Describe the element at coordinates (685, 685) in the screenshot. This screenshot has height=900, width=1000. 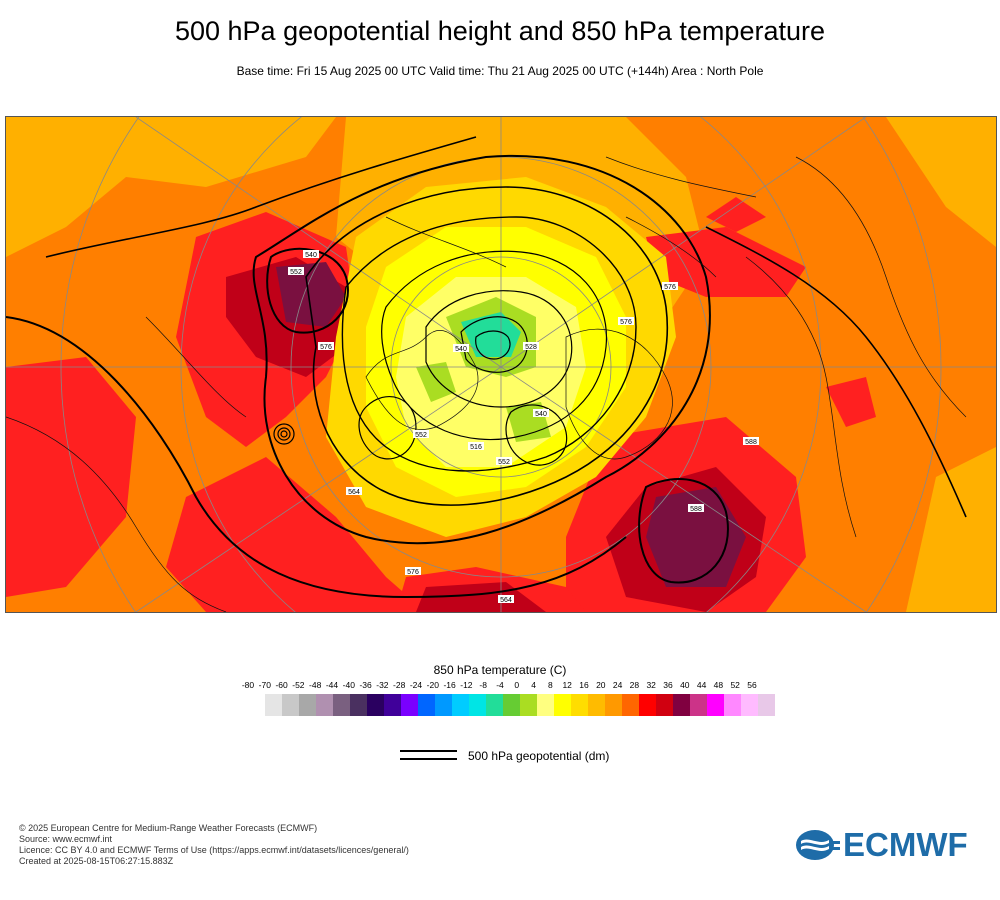
I see `legend-tick-label: 40` at that location.